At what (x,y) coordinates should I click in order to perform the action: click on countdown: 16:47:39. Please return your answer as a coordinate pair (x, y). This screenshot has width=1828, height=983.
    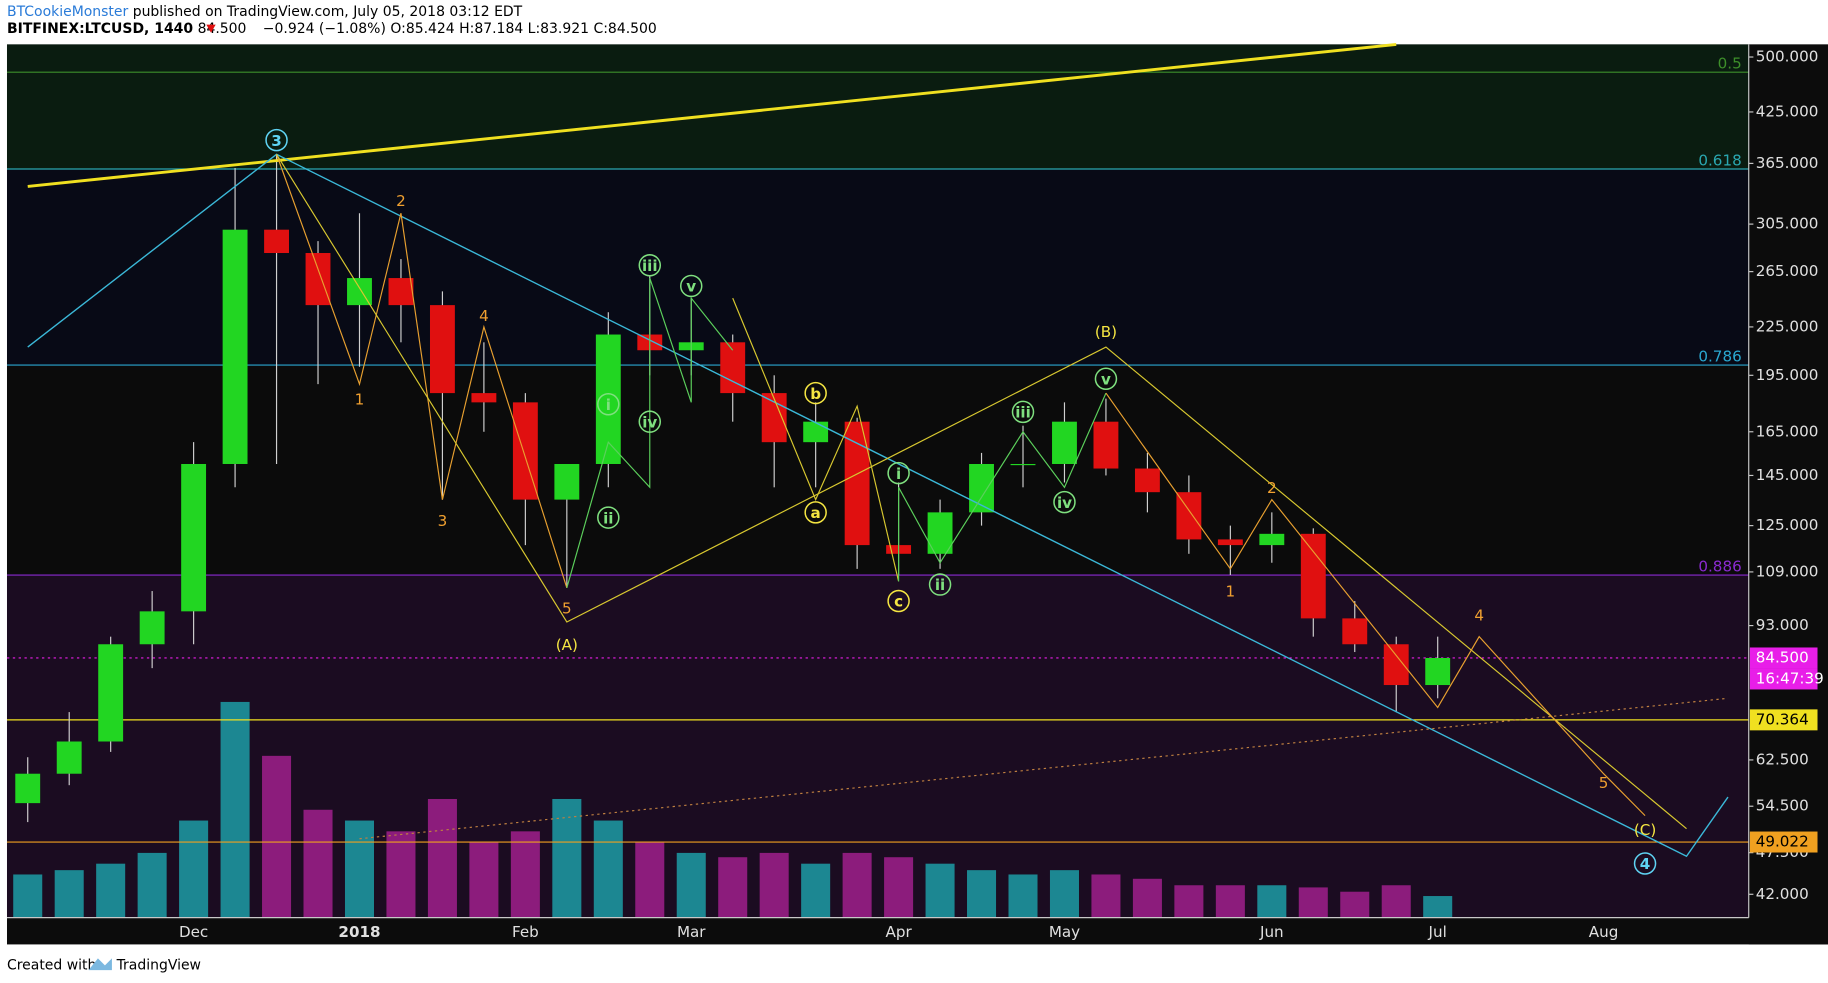
    Looking at the image, I should click on (1790, 678).